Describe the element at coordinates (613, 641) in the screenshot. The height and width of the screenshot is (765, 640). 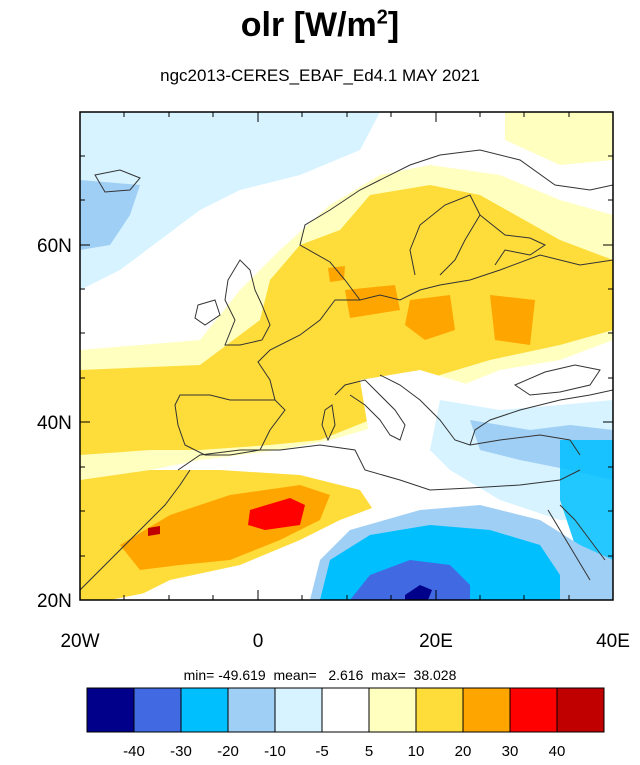
I see `lon-label-40e: 40E` at that location.